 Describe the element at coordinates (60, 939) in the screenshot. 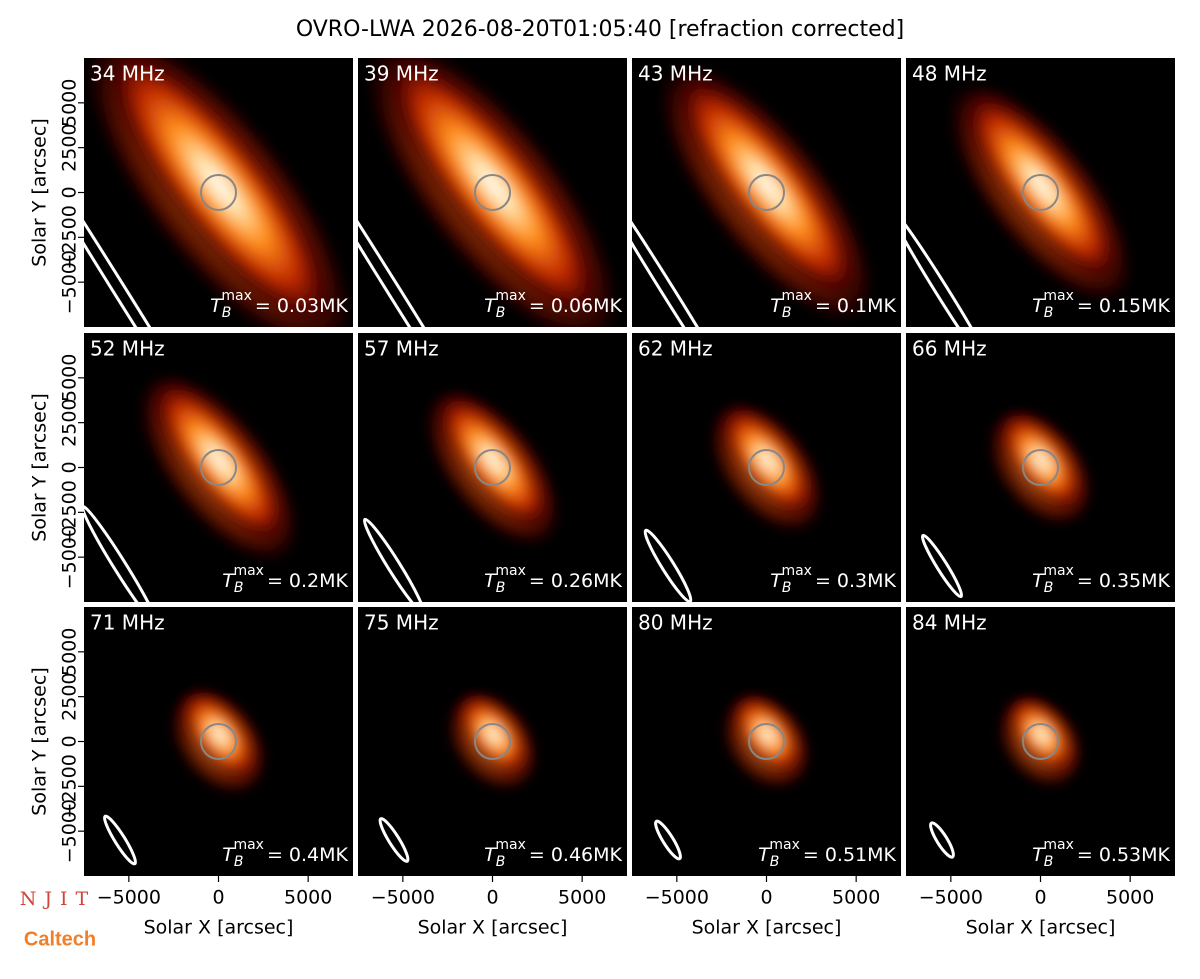

I see `logo-caltech: Caltech` at that location.